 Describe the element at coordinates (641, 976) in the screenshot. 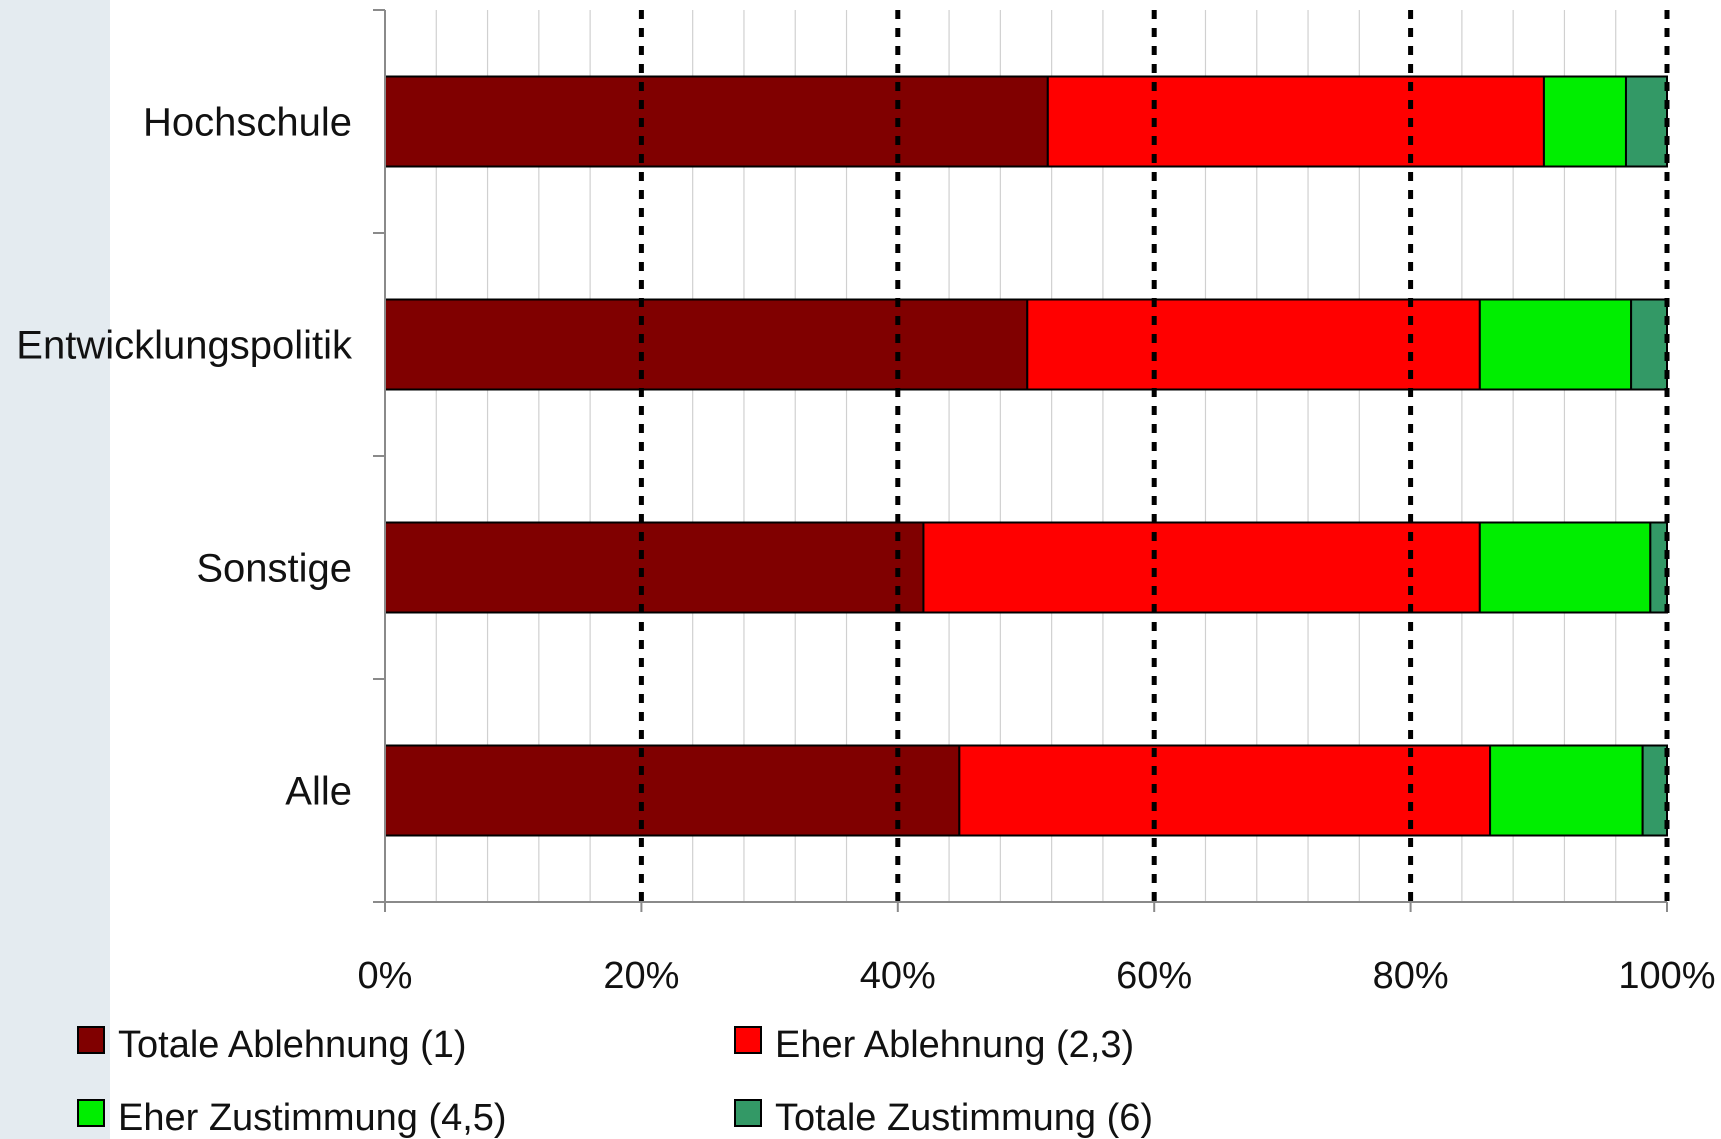

I see `x-tick-label: 20%` at that location.